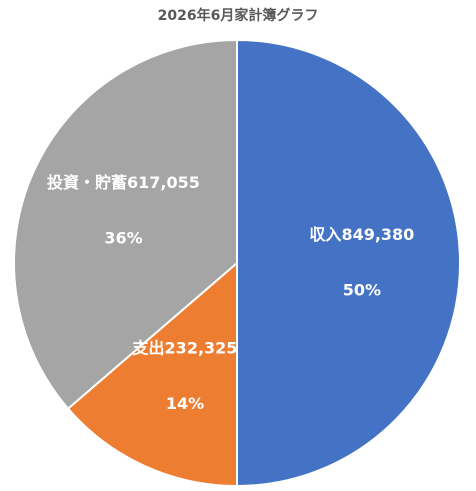 The width and height of the screenshot is (476, 491). I want to click on value-label: 849,380, so click(377, 234).